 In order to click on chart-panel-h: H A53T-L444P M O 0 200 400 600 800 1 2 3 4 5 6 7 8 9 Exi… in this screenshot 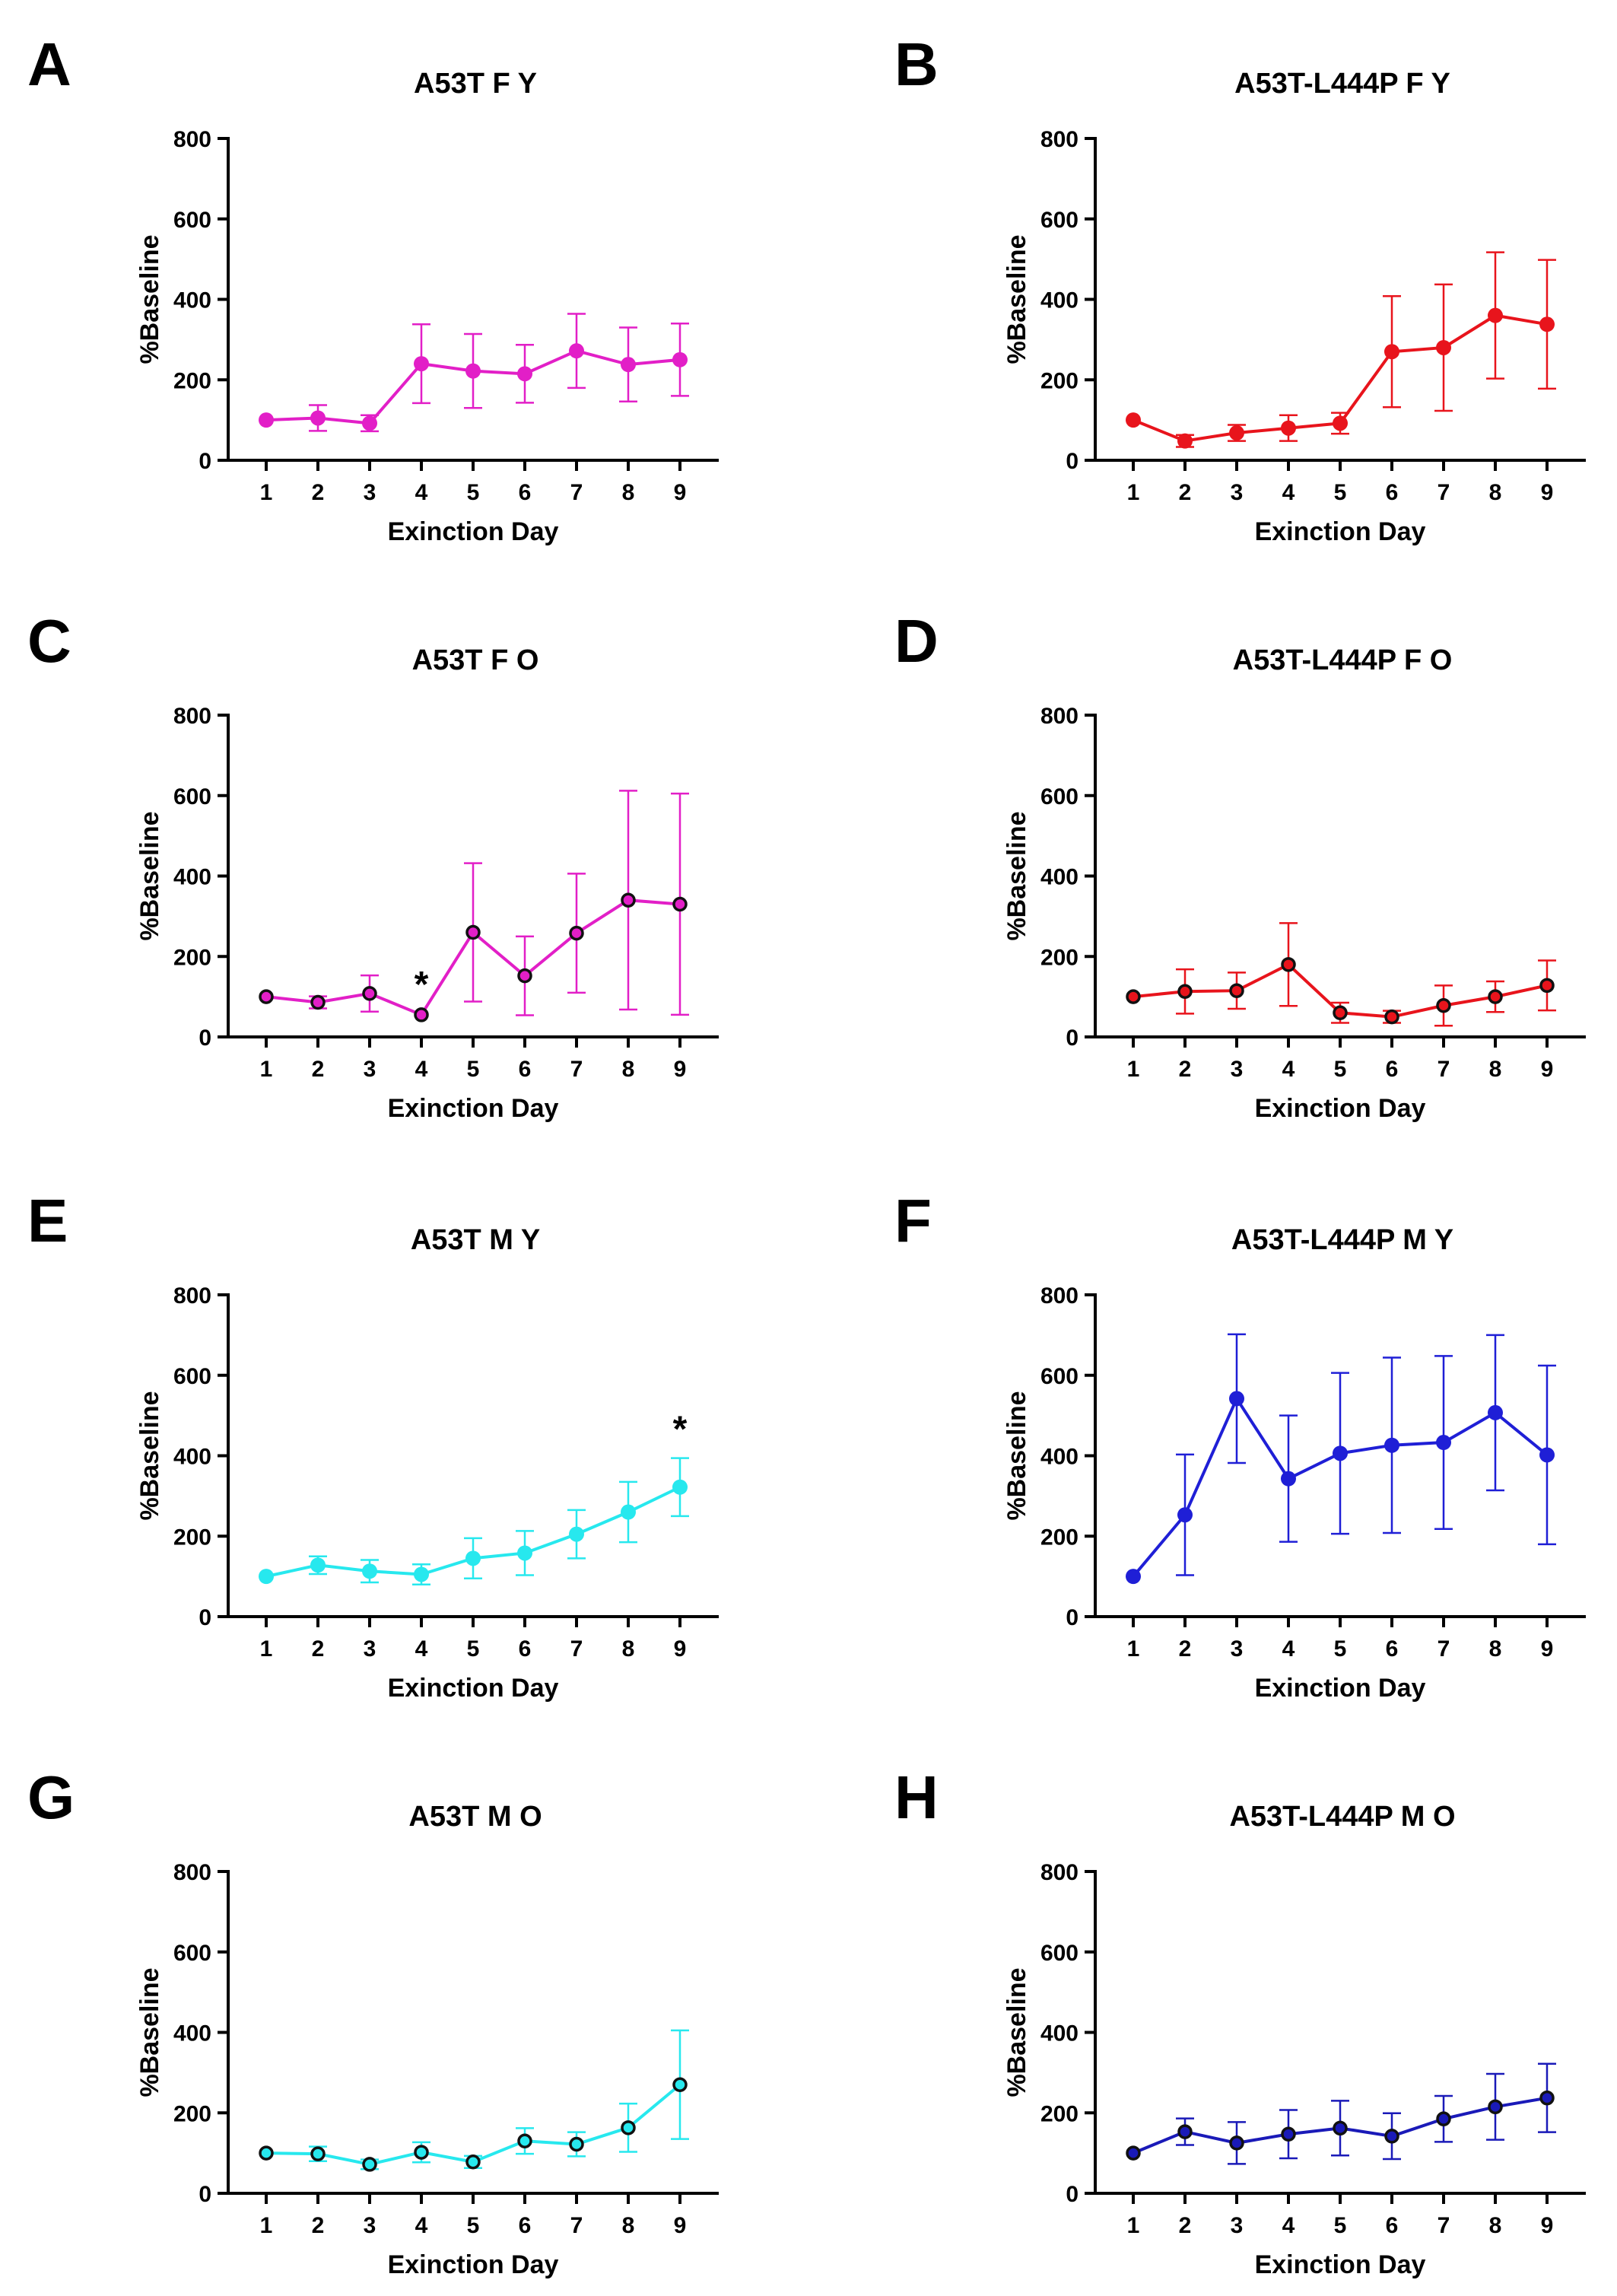, I will do `click(1240, 2021)`.